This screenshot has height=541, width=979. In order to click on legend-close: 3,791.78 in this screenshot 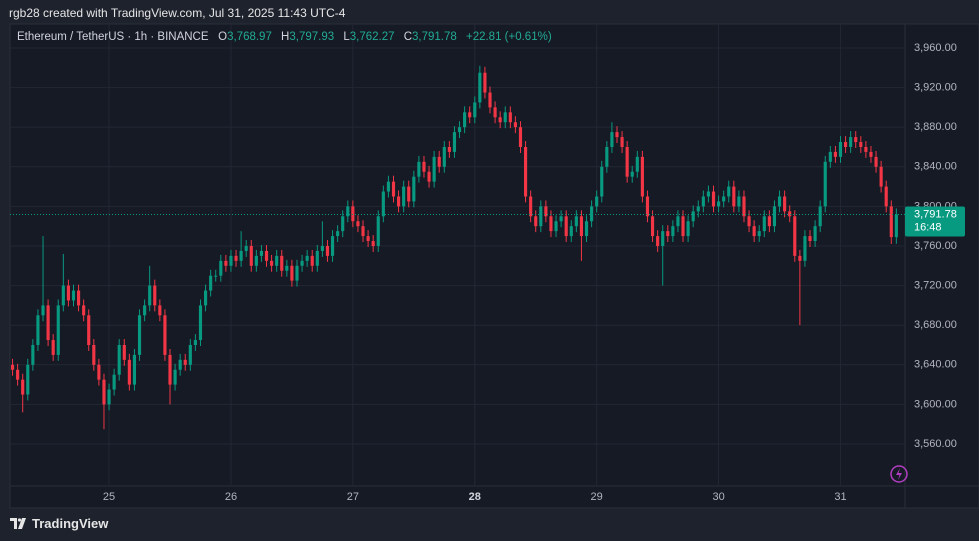, I will do `click(434, 37)`.